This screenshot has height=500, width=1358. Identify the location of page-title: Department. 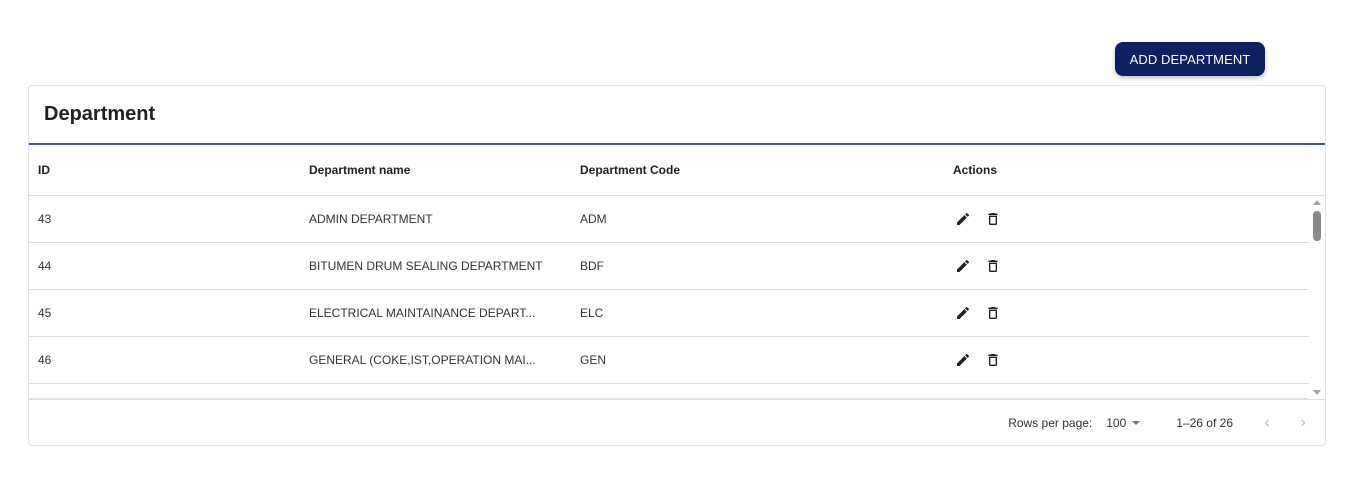
(100, 114).